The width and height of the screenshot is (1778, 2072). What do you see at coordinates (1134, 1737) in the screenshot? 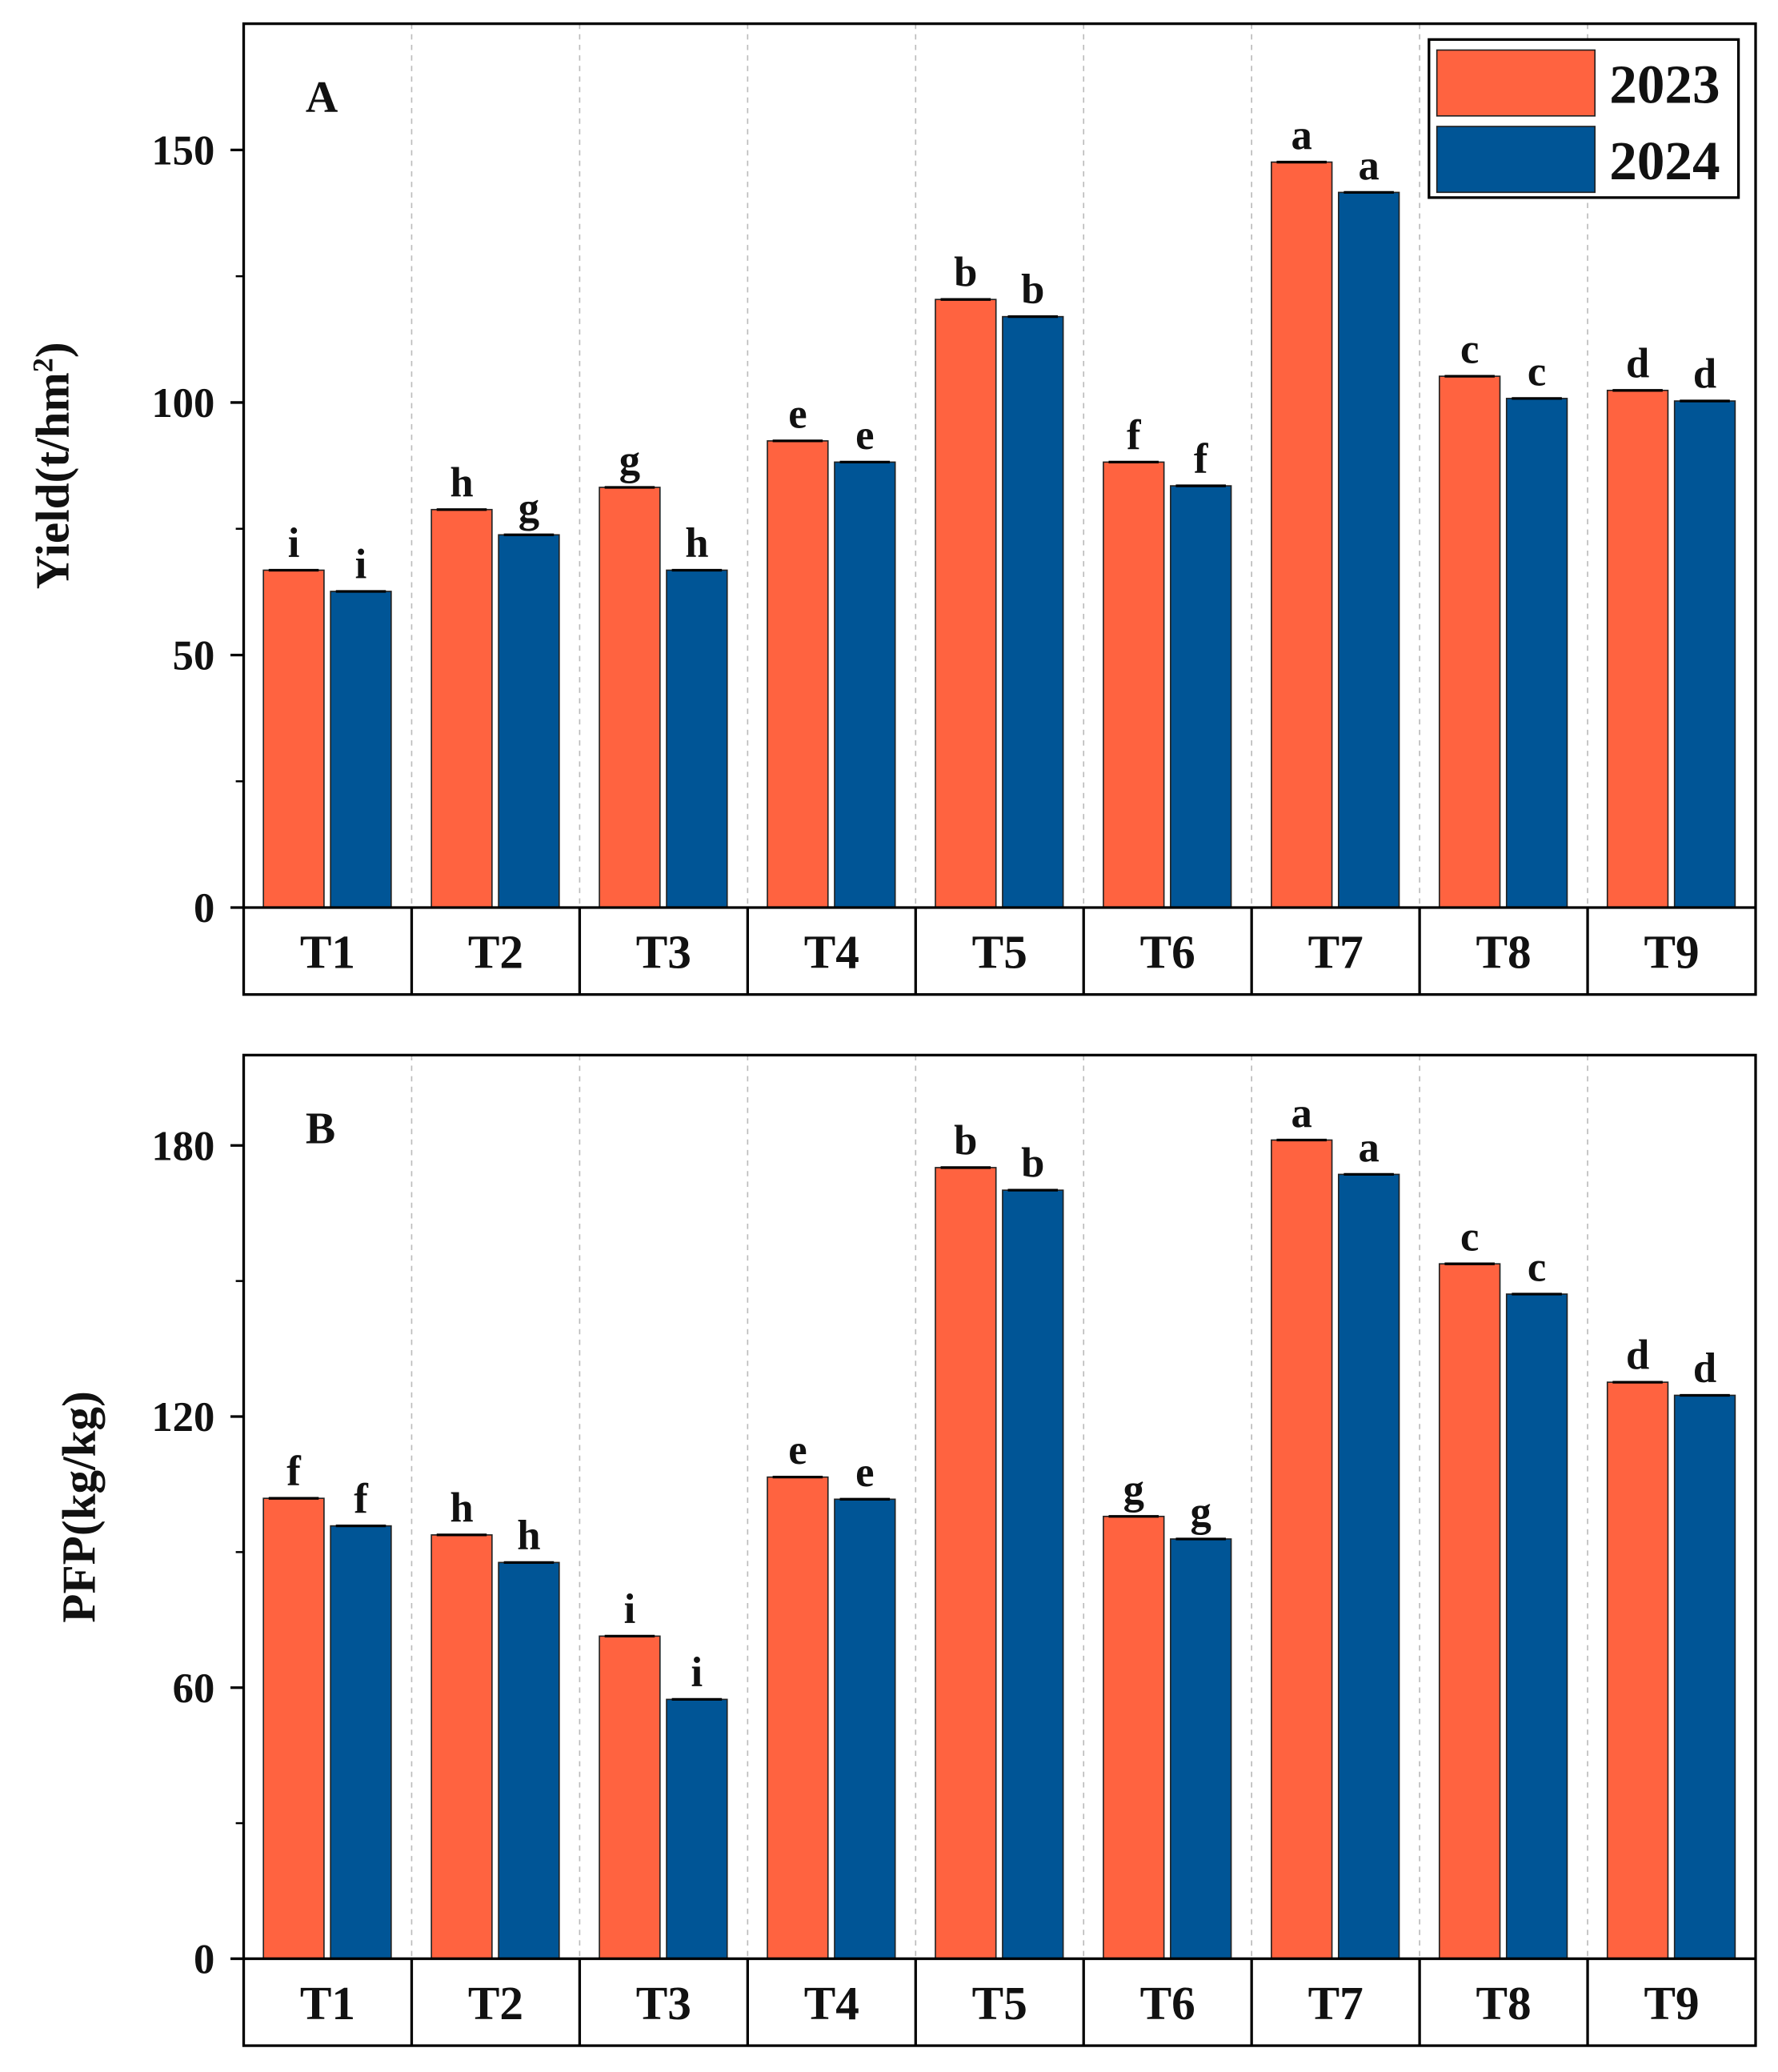
I see `bar-2023-T6` at bounding box center [1134, 1737].